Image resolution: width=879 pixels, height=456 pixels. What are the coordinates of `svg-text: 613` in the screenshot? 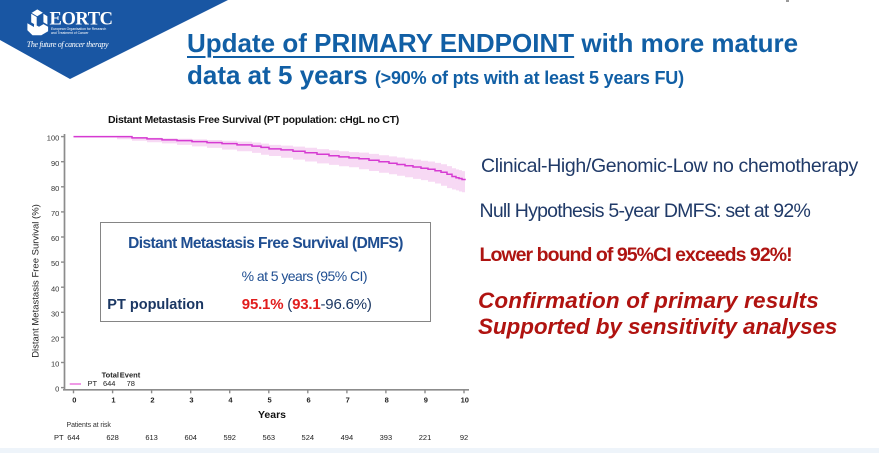 It's located at (151, 437).